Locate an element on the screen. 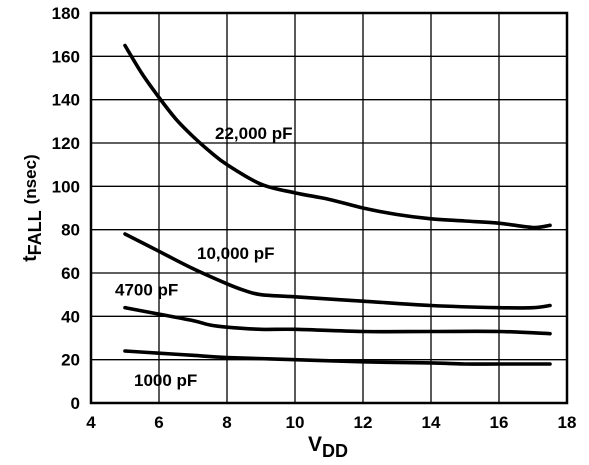  x-tick-label: 18 is located at coordinates (567, 422).